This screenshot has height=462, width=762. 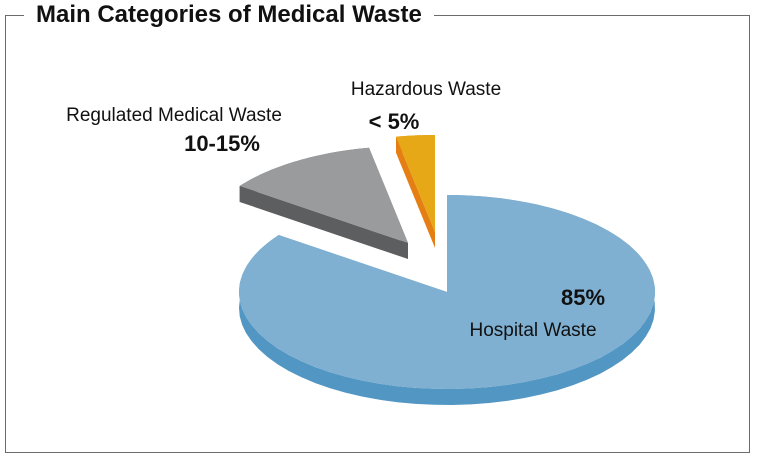 What do you see at coordinates (583, 297) in the screenshot?
I see `slice-value-hospital: 85%` at bounding box center [583, 297].